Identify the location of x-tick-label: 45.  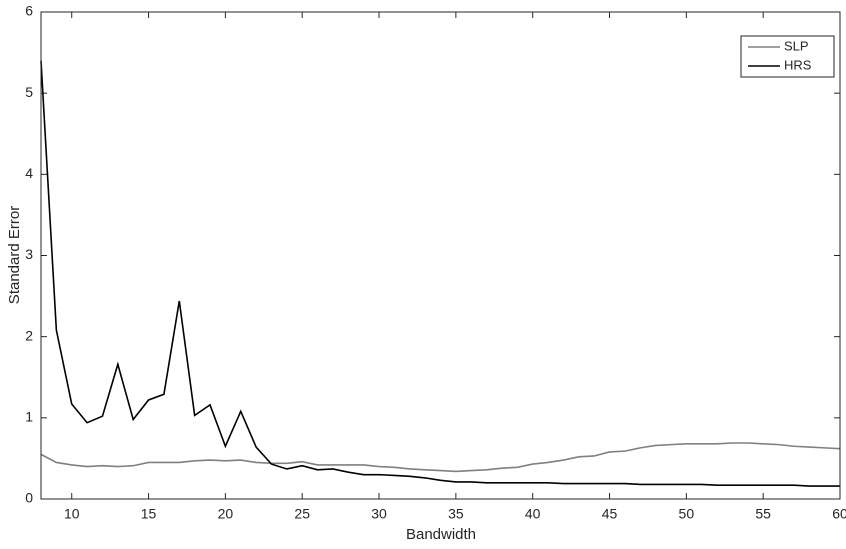
(610, 514).